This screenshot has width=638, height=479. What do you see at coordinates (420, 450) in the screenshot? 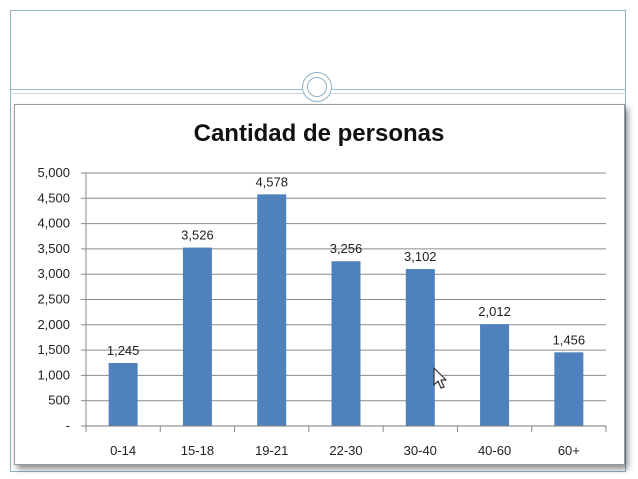
I see `x-tick-label: 30-40` at bounding box center [420, 450].